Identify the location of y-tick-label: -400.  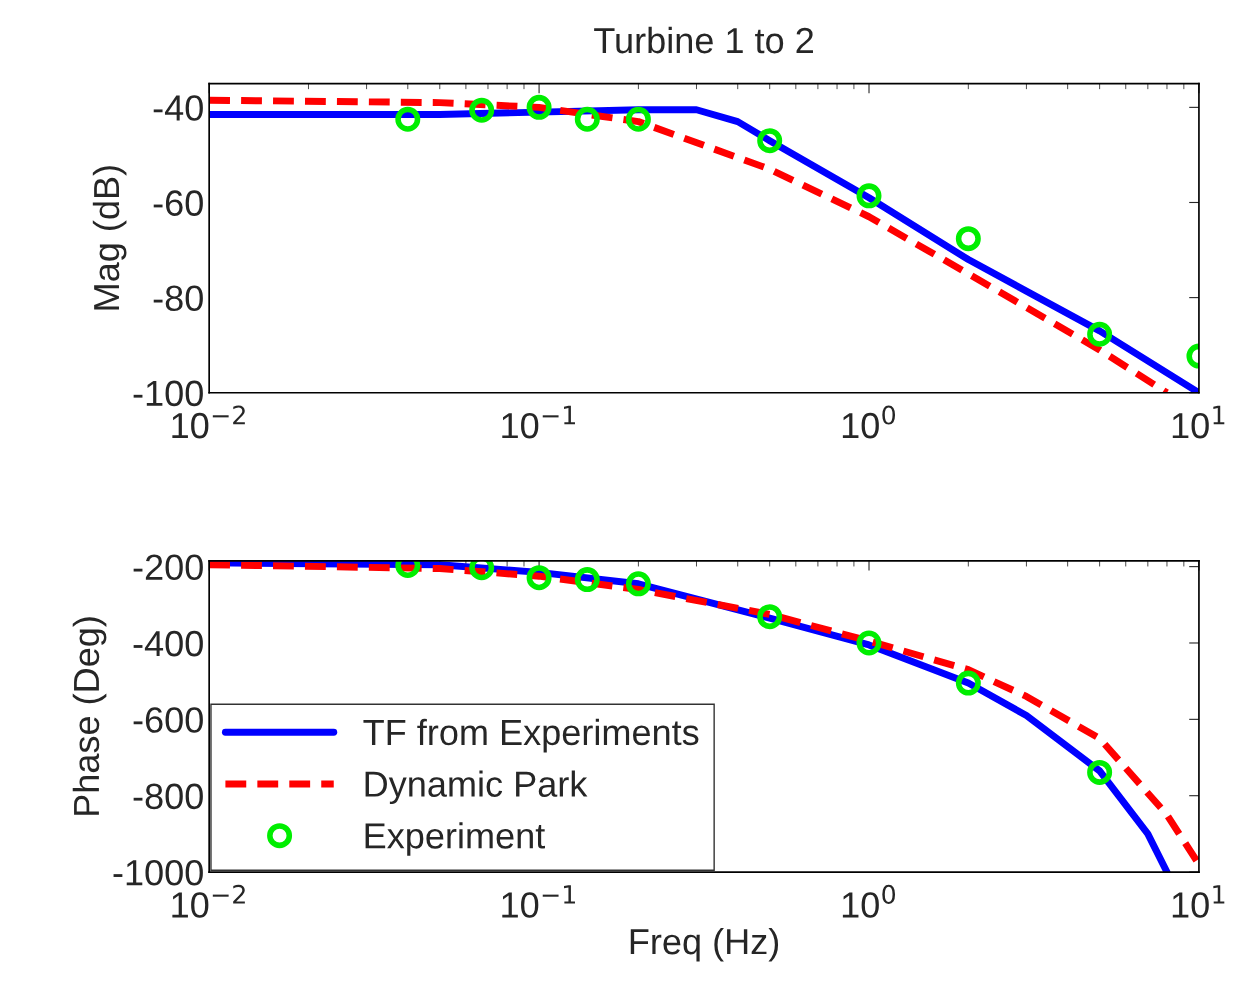
(168, 643).